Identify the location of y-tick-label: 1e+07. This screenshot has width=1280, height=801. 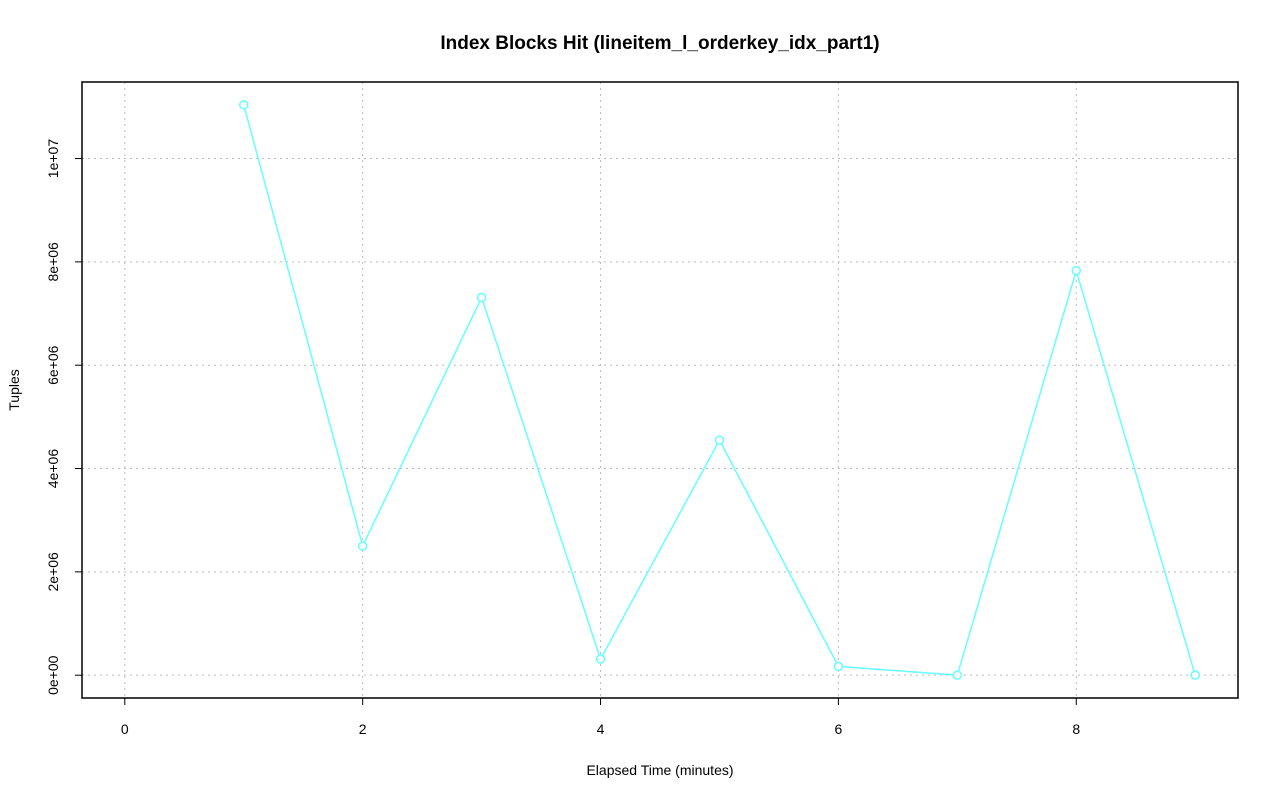
(53, 159).